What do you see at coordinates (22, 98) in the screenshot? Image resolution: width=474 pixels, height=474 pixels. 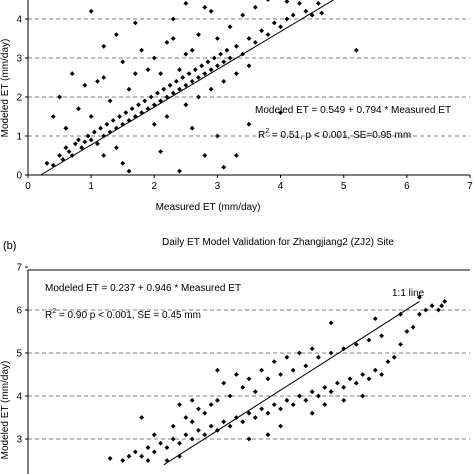 I see `y-ticks-top: 0 1 2 3 4` at bounding box center [22, 98].